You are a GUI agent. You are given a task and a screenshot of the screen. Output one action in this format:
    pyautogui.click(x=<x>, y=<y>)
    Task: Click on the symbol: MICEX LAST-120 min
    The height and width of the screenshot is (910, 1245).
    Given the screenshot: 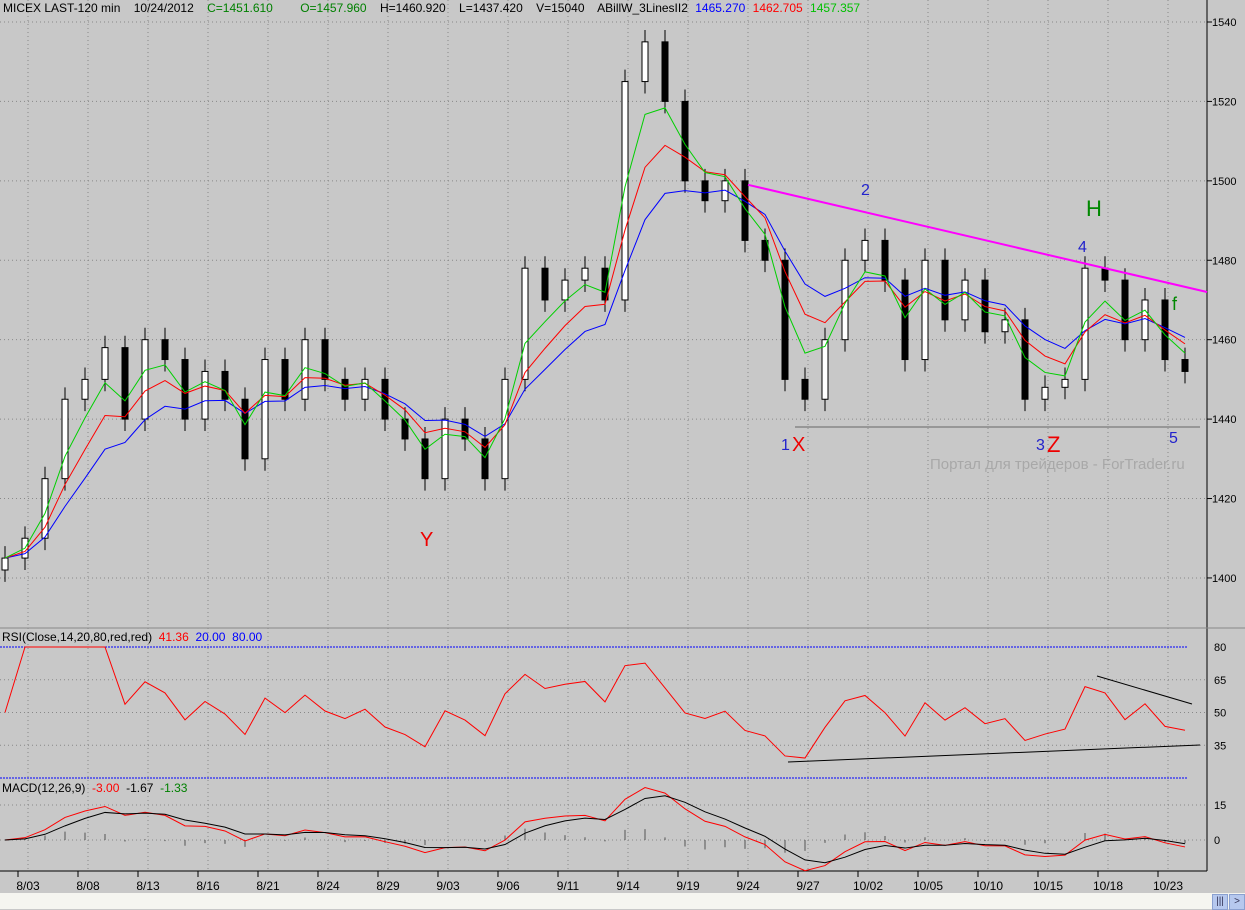 What is the action you would take?
    pyautogui.click(x=62, y=8)
    